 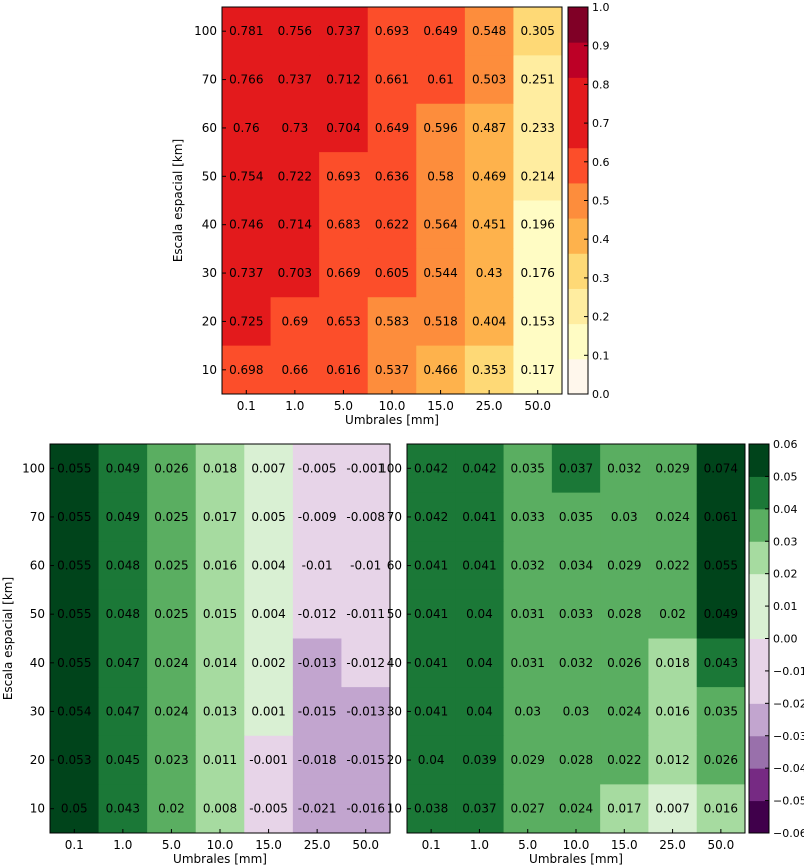 I want to click on cell-value-label: -0.012, so click(x=317, y=614).